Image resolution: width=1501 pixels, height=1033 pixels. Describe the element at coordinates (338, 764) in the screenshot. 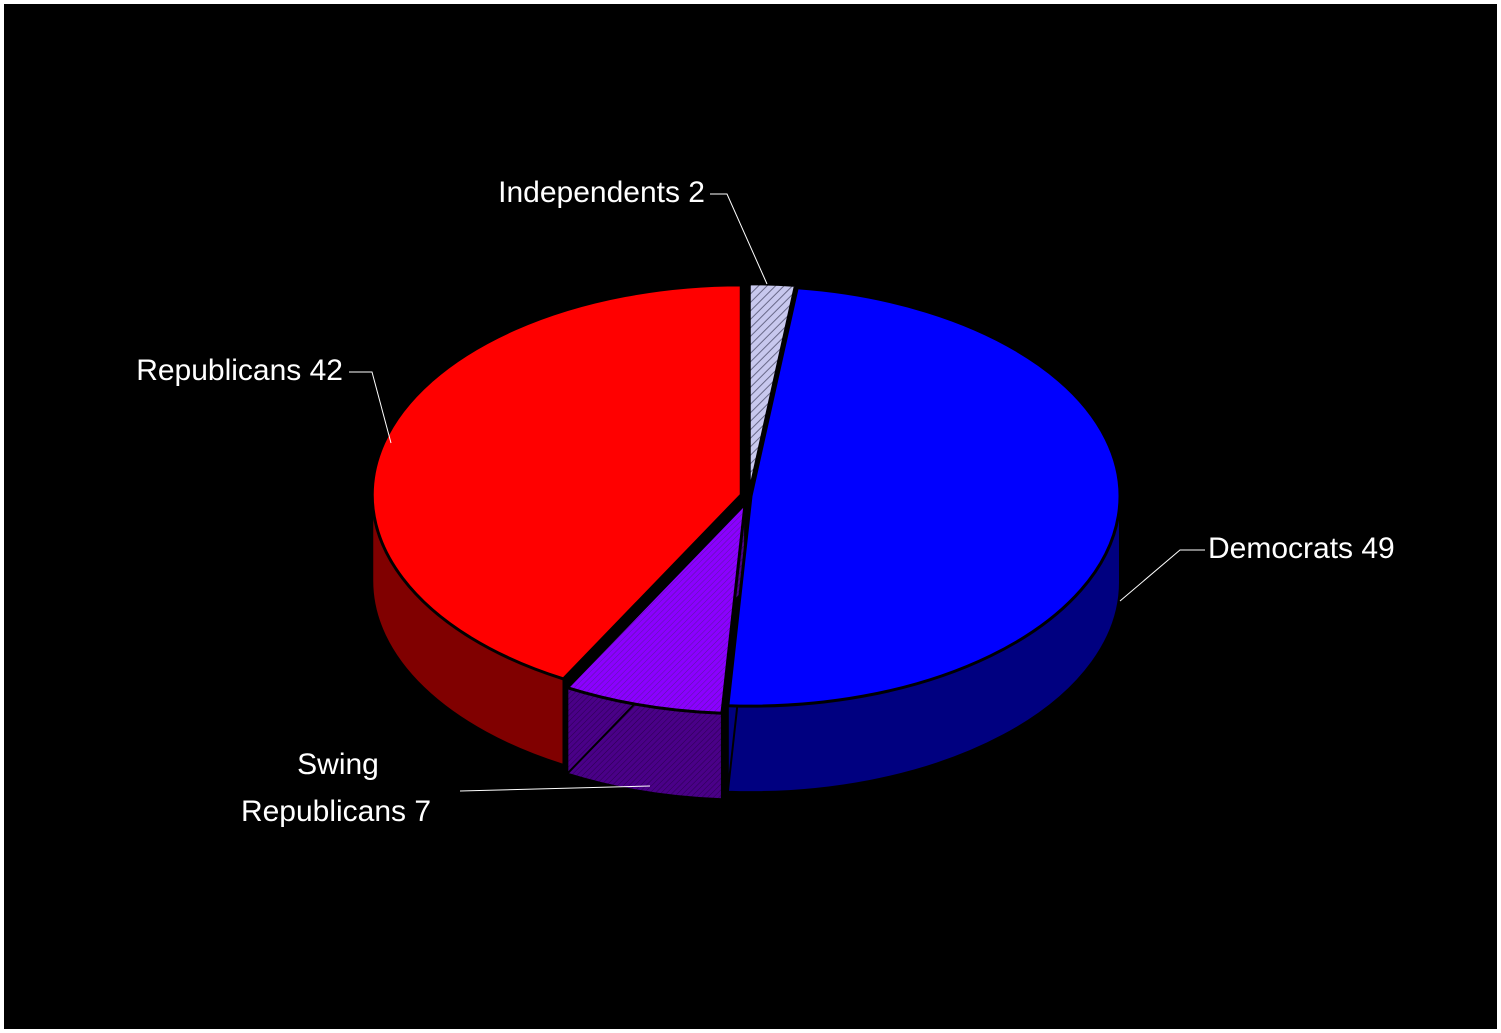

I see `slice-label-swing-republicans: Swing` at that location.